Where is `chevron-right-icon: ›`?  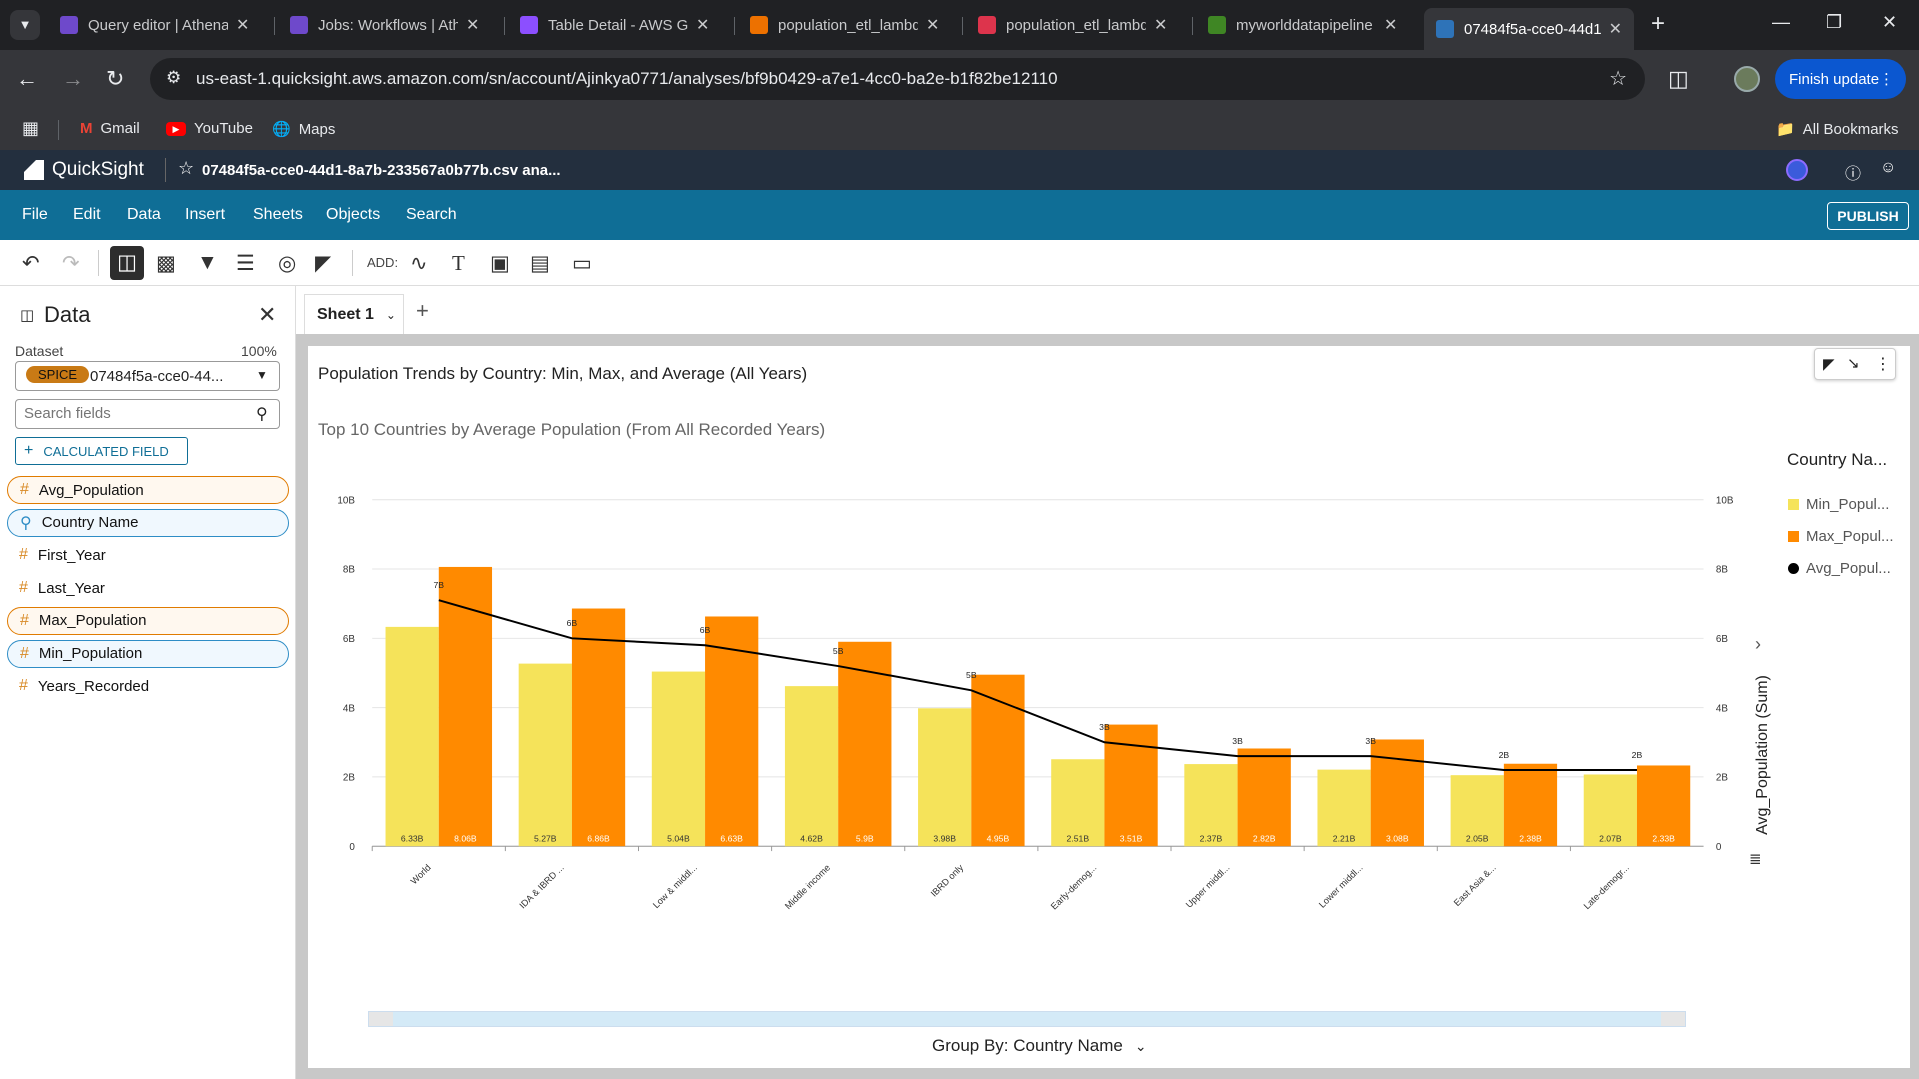
chevron-right-icon: › is located at coordinates (1758, 644).